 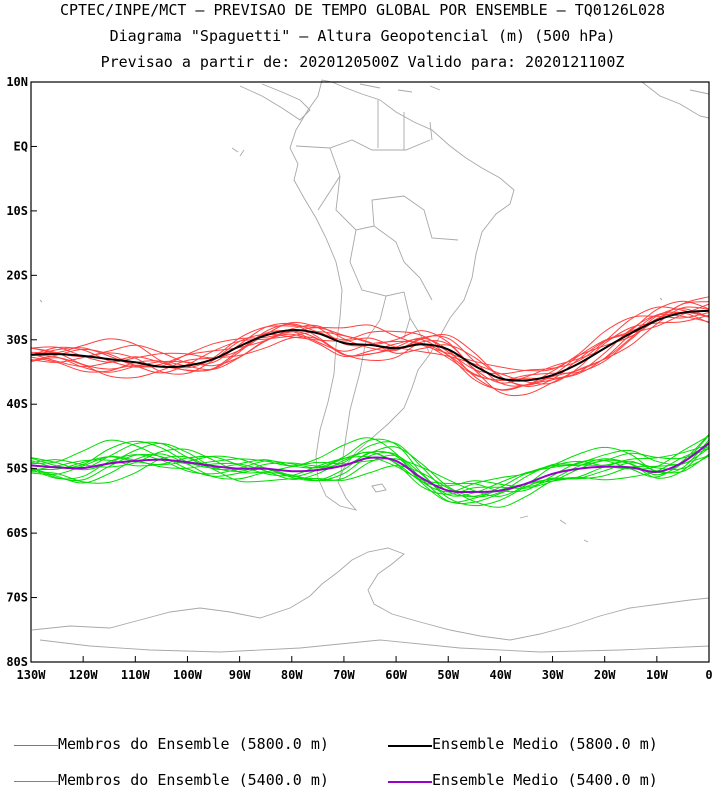 I want to click on caribbean-islands, so click(x=400, y=88).